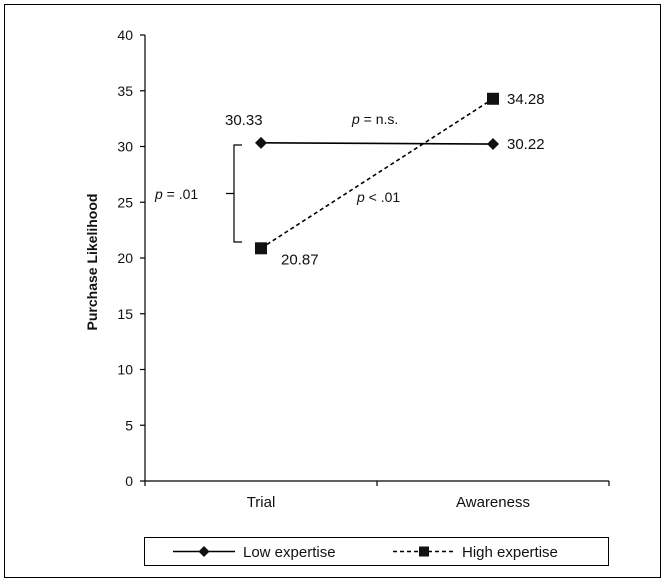  Describe the element at coordinates (526, 99) in the screenshot. I see `data-label: 34.28` at that location.